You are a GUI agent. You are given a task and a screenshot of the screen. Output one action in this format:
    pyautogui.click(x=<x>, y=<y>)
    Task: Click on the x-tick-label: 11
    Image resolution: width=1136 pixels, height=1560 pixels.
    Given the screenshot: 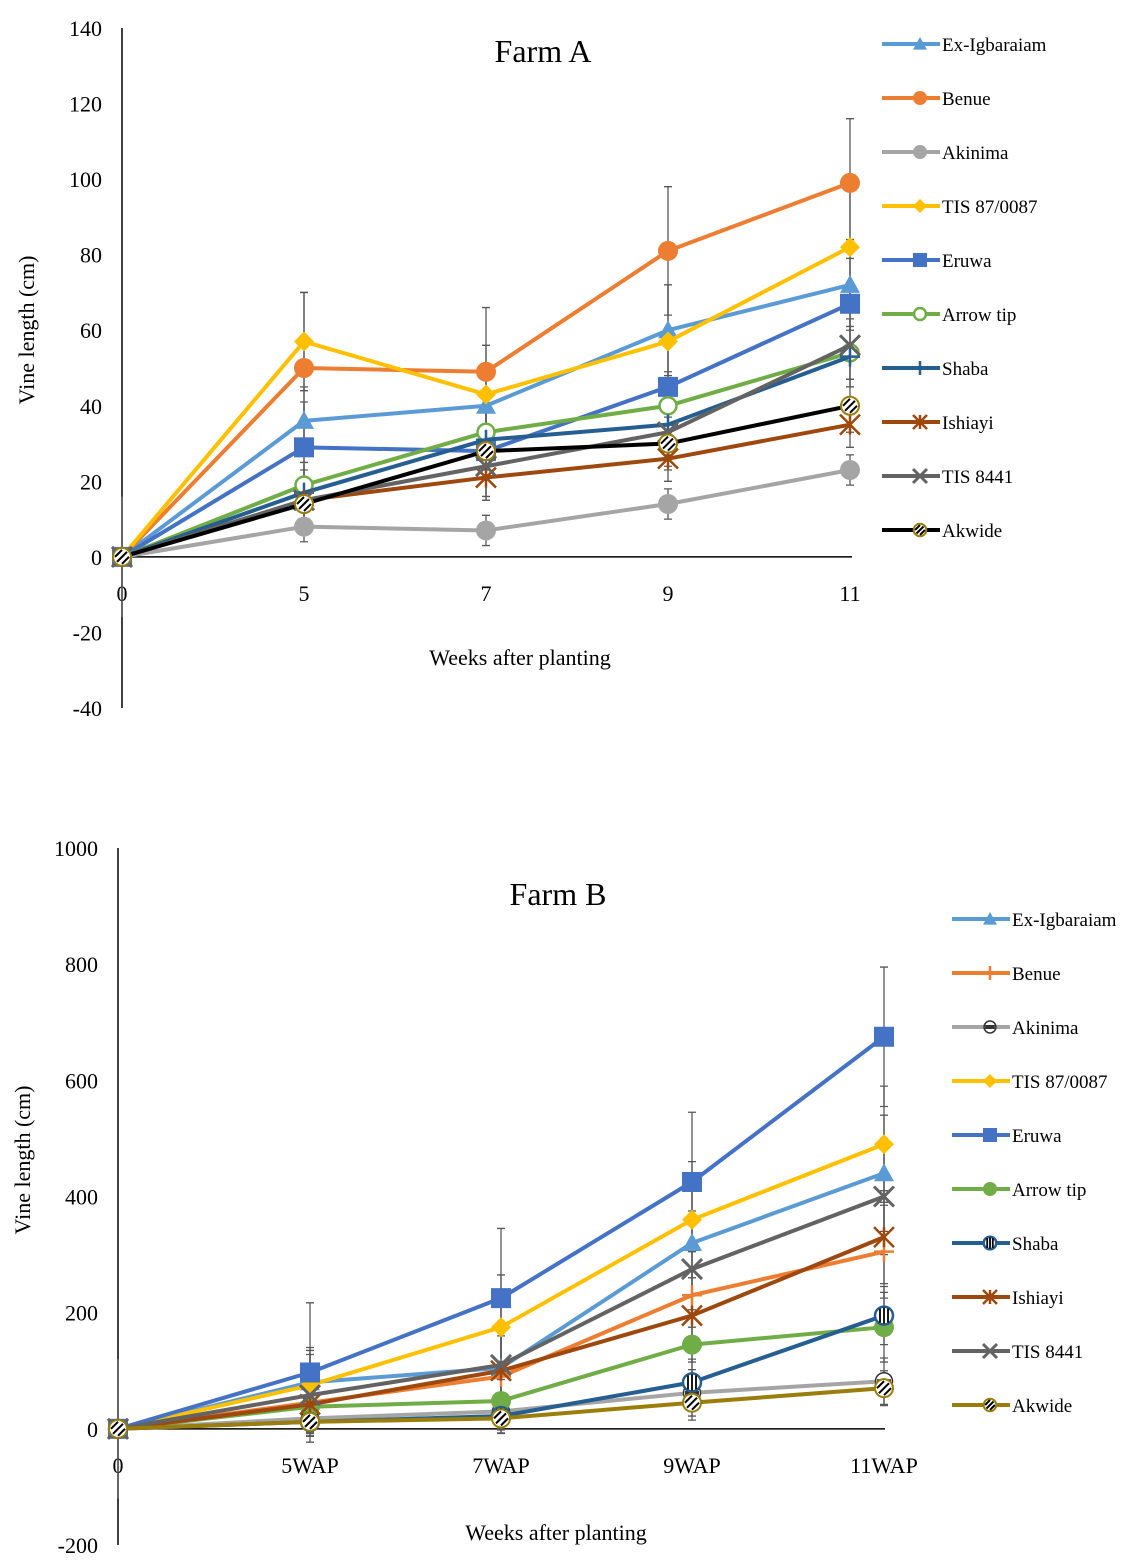 What is the action you would take?
    pyautogui.click(x=849, y=593)
    